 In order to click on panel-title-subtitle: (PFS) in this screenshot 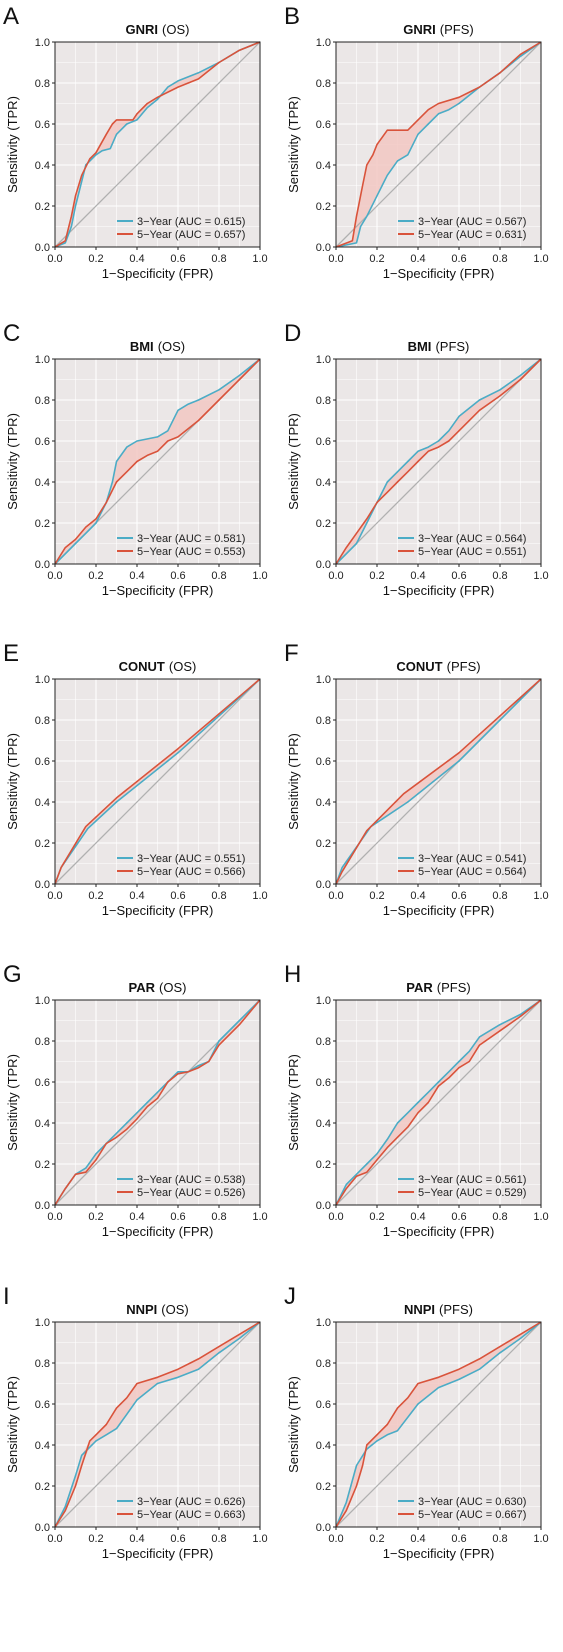, I will do `click(457, 29)`.